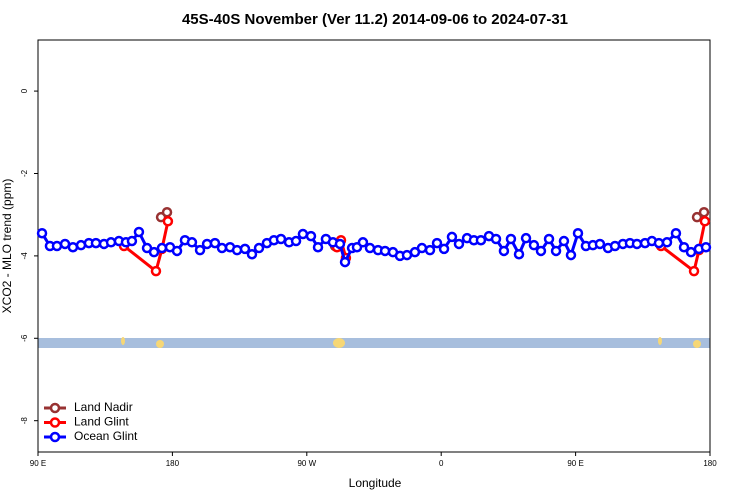  What do you see at coordinates (441, 463) in the screenshot?
I see `x-tick-label: 0` at bounding box center [441, 463].